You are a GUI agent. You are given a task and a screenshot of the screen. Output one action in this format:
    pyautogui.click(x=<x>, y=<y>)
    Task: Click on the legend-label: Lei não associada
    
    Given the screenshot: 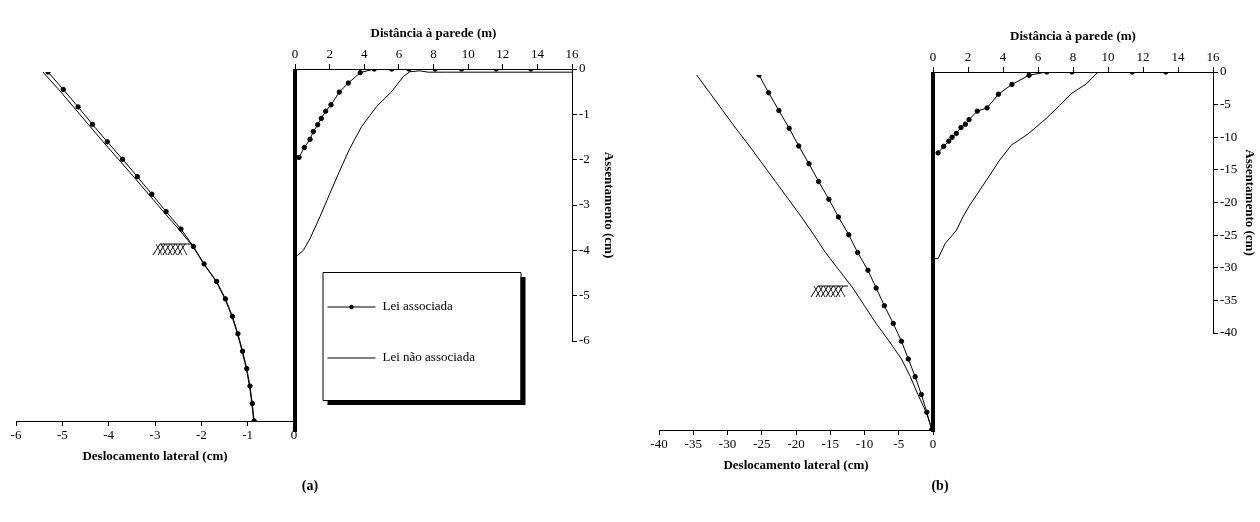 What is the action you would take?
    pyautogui.click(x=429, y=357)
    